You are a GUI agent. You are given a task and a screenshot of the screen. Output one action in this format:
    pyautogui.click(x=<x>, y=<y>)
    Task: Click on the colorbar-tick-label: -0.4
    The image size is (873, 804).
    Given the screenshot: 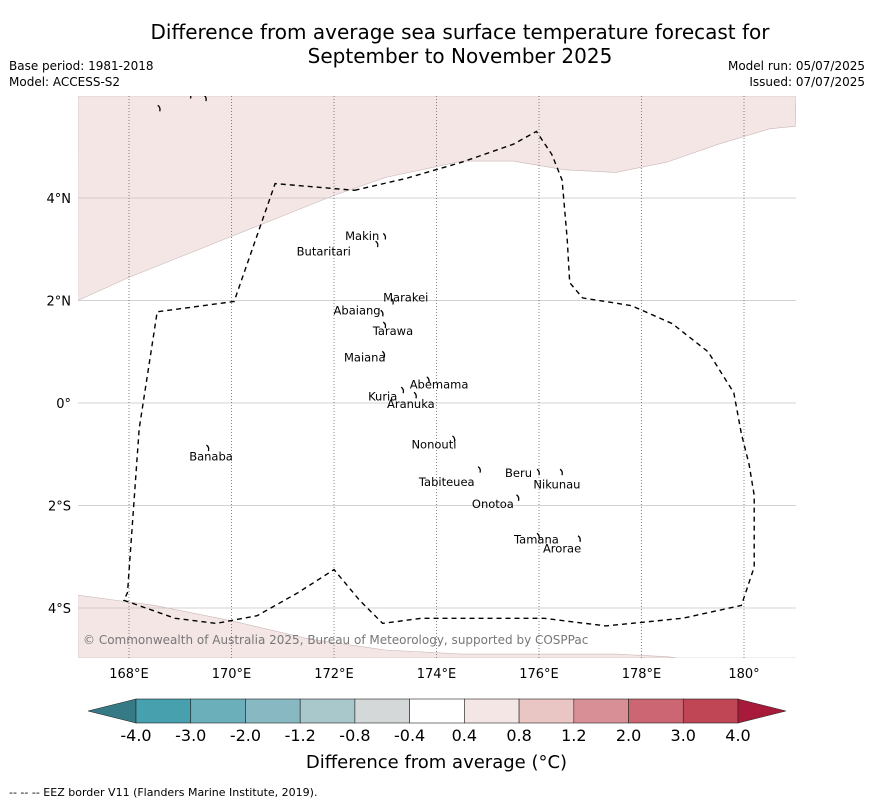 What is the action you would take?
    pyautogui.click(x=409, y=735)
    